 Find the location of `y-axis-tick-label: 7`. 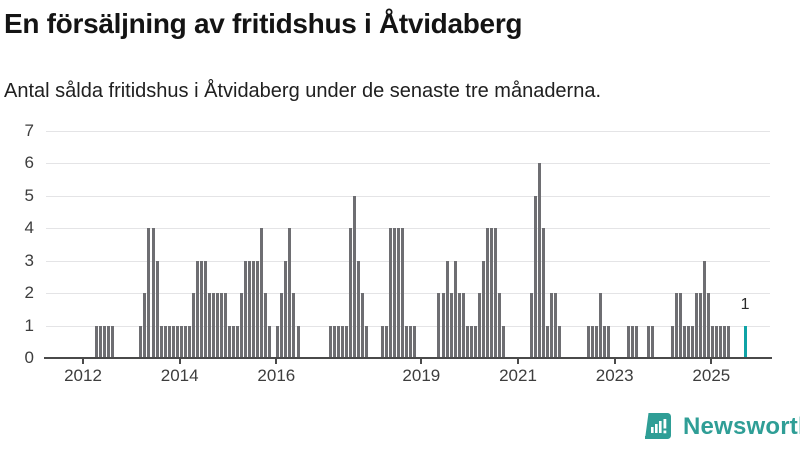

y-axis-tick-label: 7 is located at coordinates (29, 130).